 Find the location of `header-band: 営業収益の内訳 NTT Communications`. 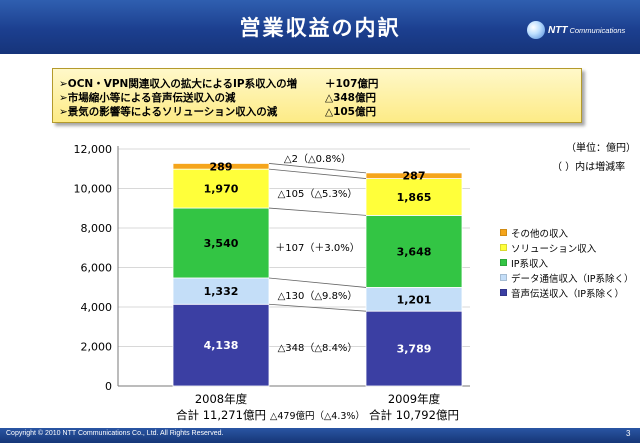

header-band: 営業収益の内訳 NTT Communications is located at coordinates (320, 27).